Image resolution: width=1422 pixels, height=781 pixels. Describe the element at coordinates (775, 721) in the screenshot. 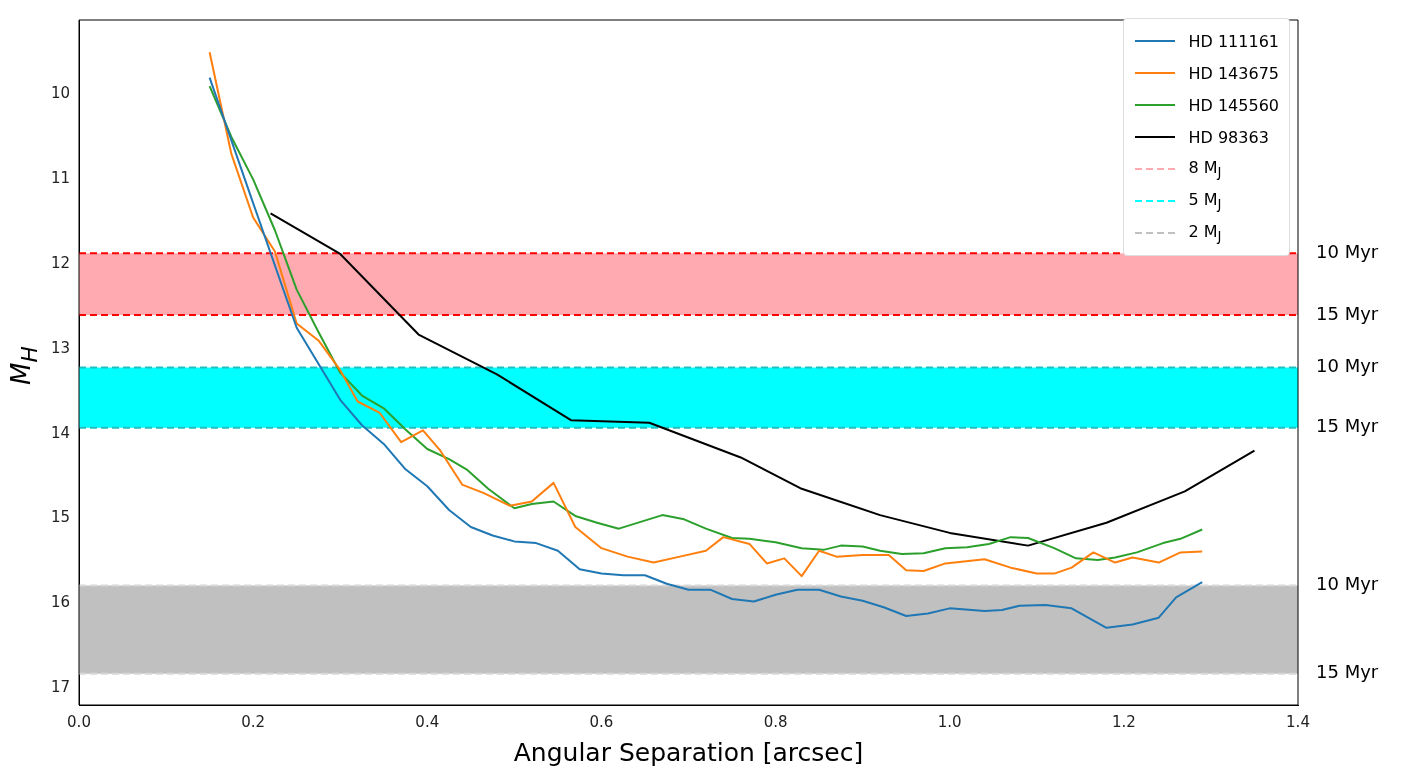

I see `x-tick-label: 0.8` at that location.